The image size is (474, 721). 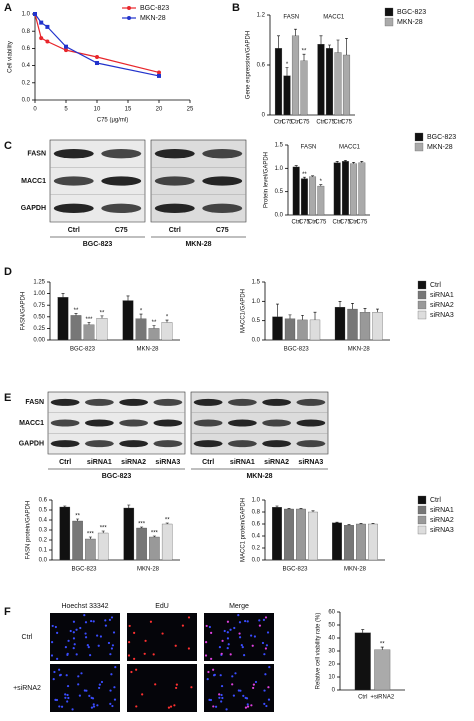 What do you see at coordinates (276, 462) in the screenshot?
I see `blot-lane-label: siRNA2` at bounding box center [276, 462].